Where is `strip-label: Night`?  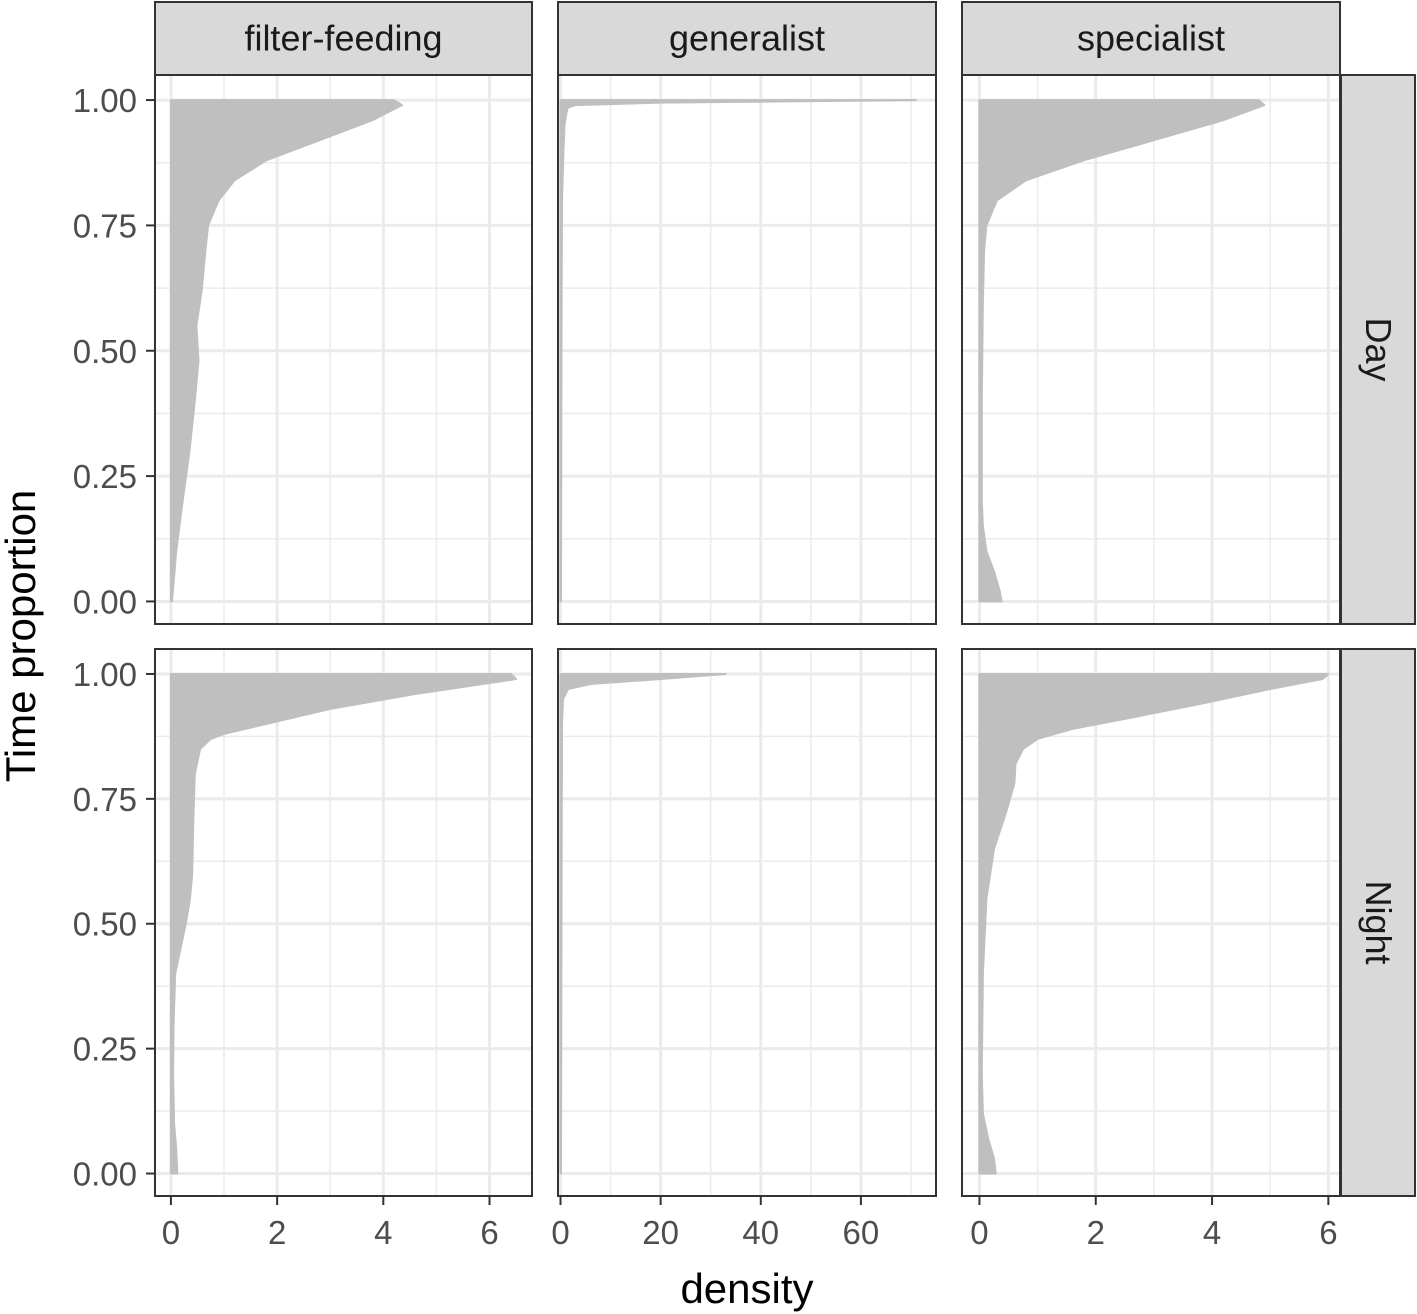
strip-label: Night is located at coordinates (1378, 922).